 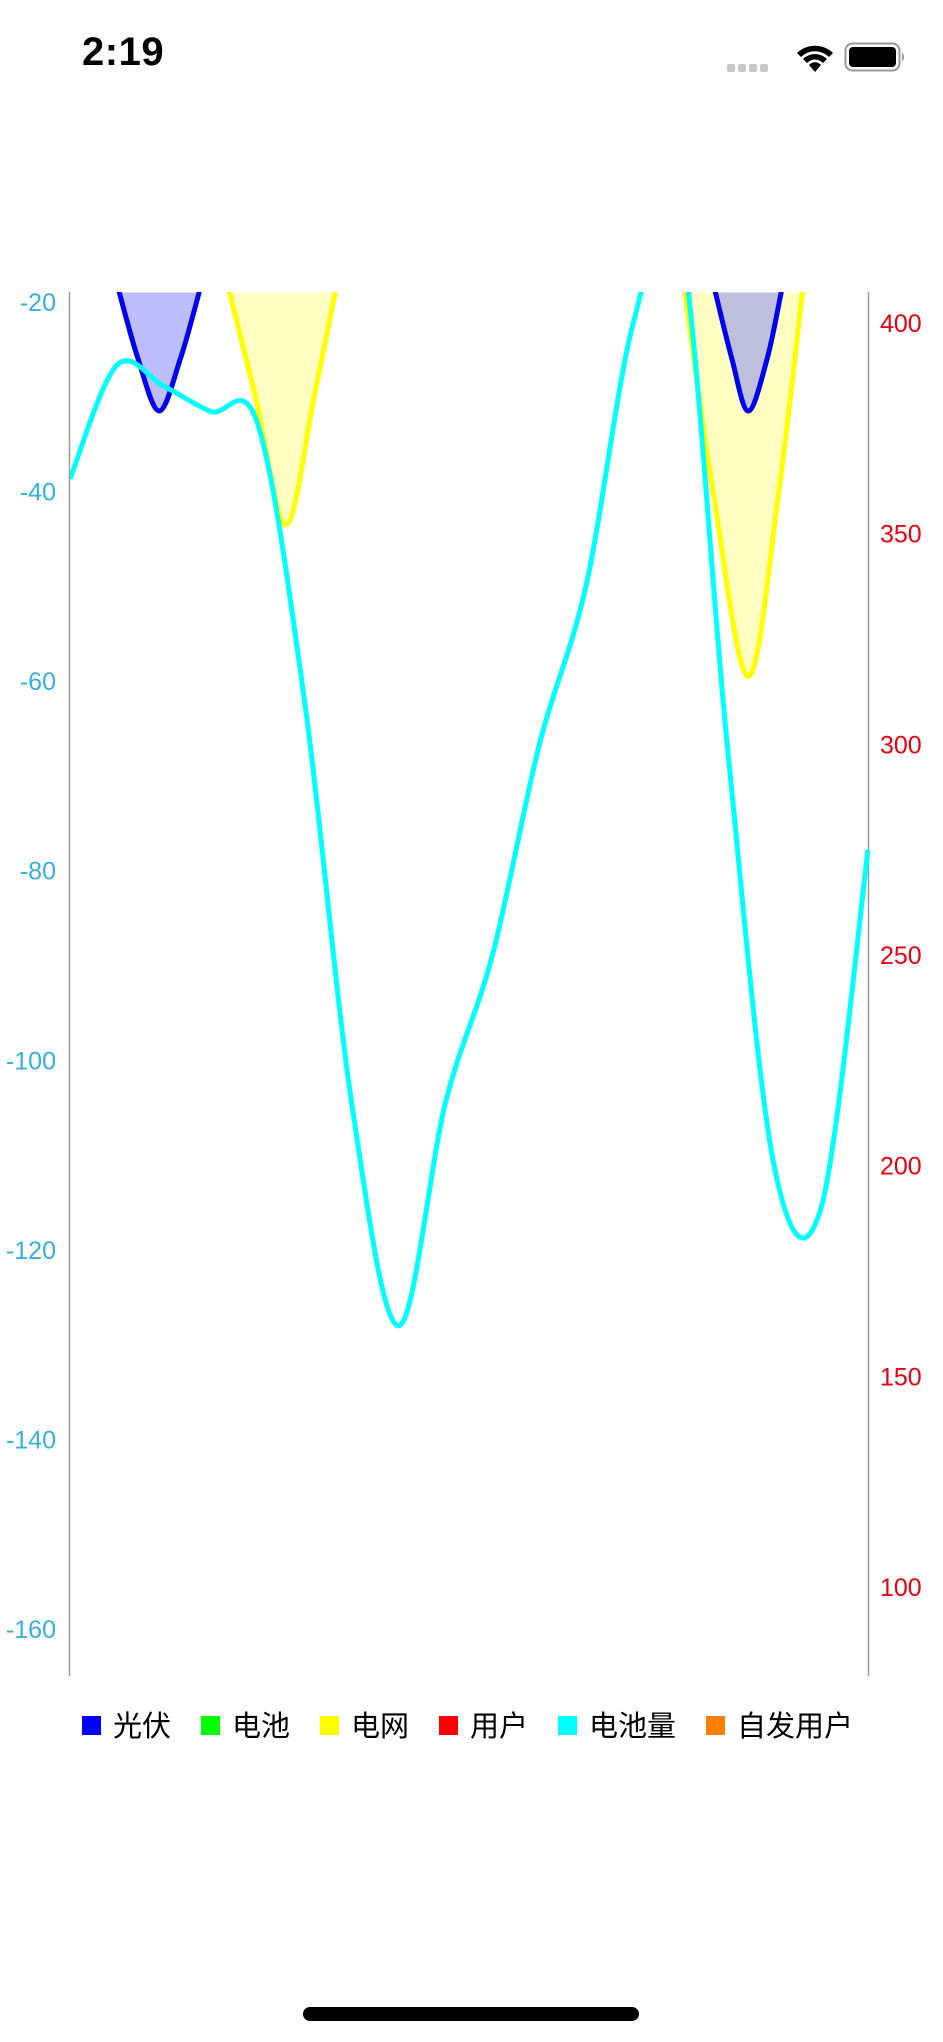 I want to click on cellular-signal-icon, so click(x=747, y=68).